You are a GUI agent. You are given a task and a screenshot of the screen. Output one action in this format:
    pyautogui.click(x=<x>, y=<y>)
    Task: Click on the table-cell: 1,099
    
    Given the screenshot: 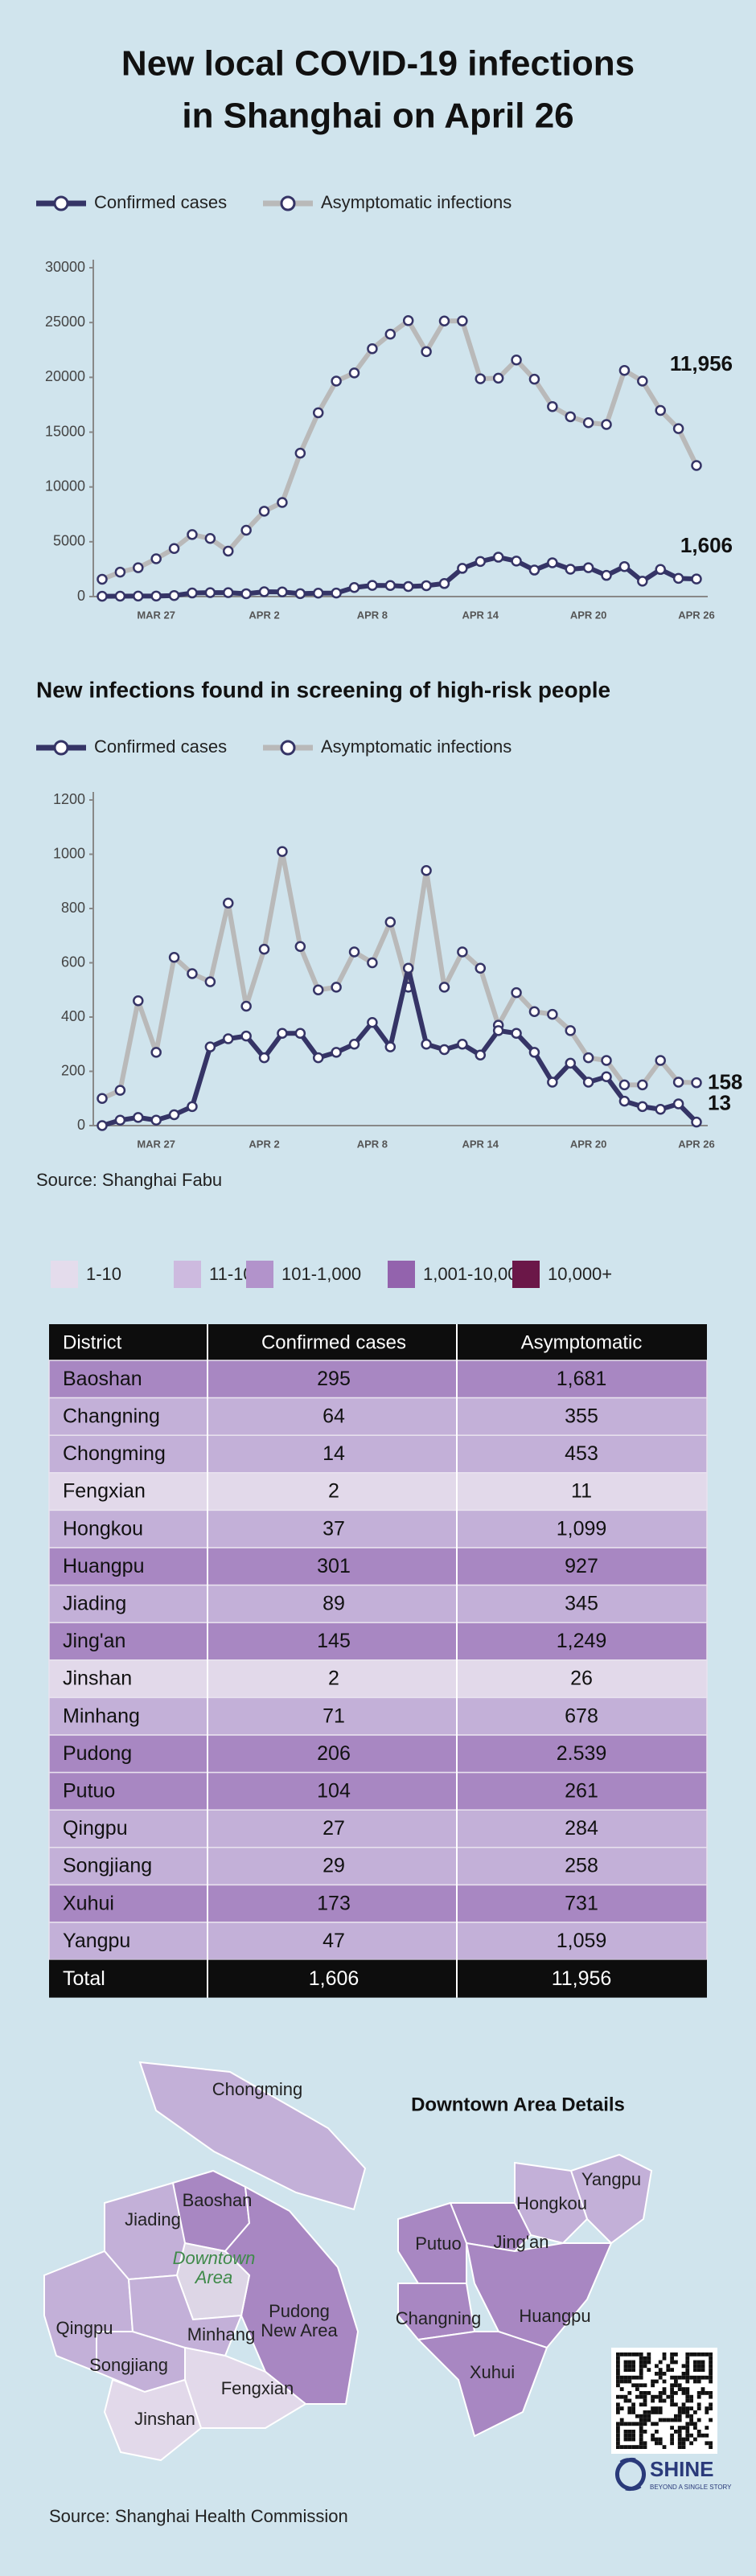 What is the action you would take?
    pyautogui.click(x=582, y=1528)
    